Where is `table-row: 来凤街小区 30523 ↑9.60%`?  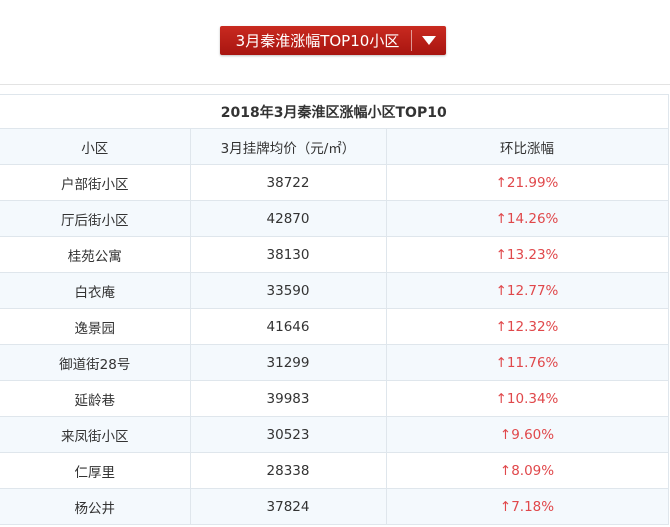 table-row: 来凤街小区 30523 ↑9.60% is located at coordinates (334, 434).